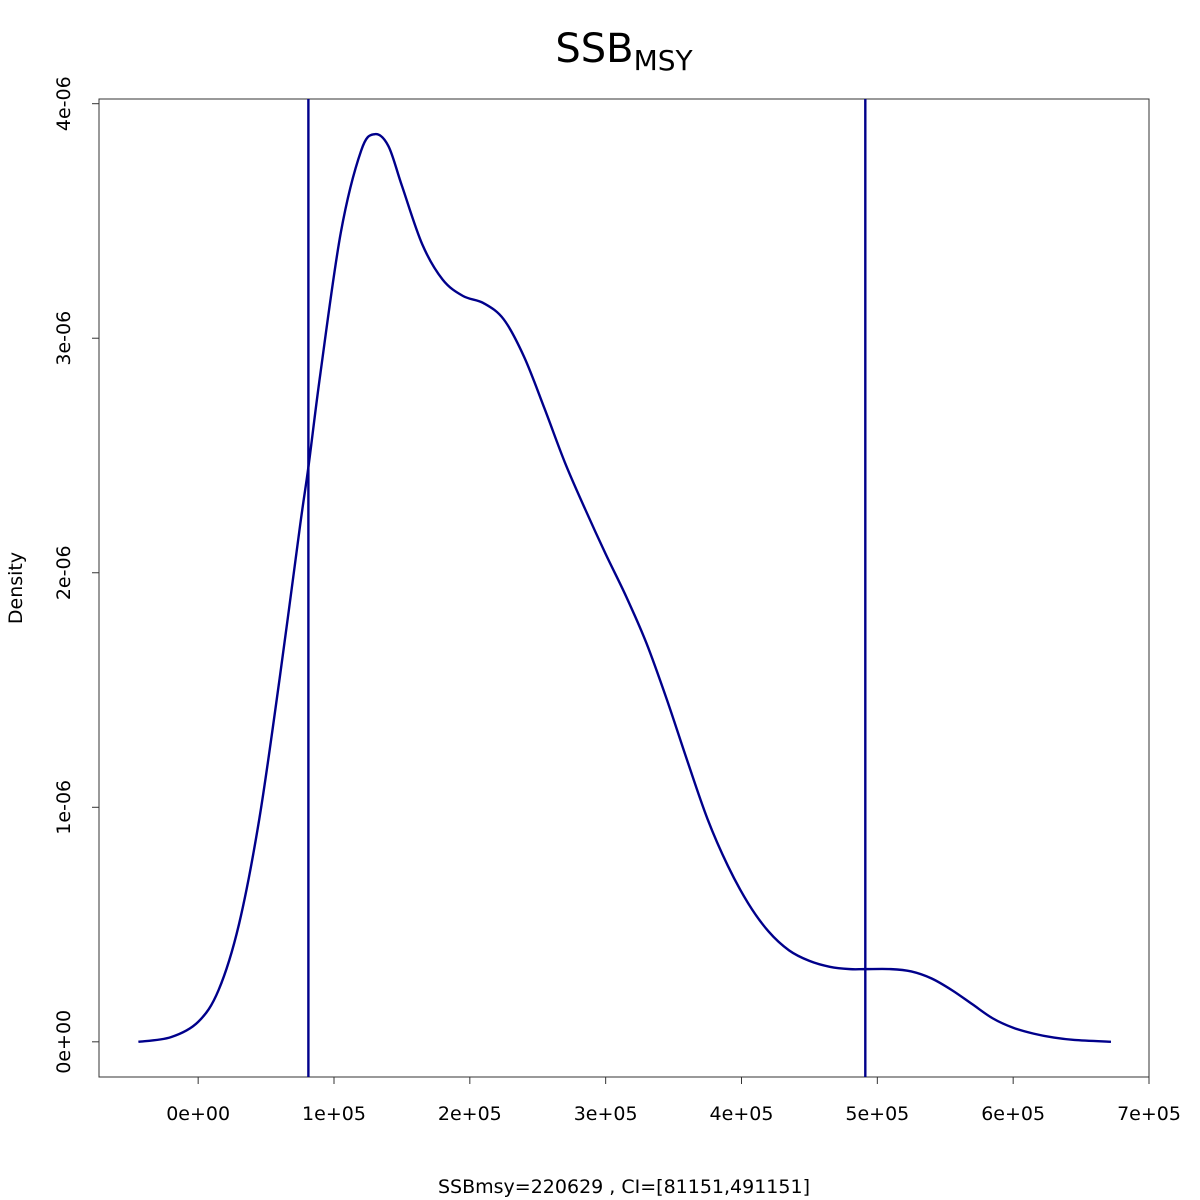 The height and width of the screenshot is (1200, 1200). Describe the element at coordinates (877, 1114) in the screenshot. I see `x-tick-label: 5e+05` at that location.